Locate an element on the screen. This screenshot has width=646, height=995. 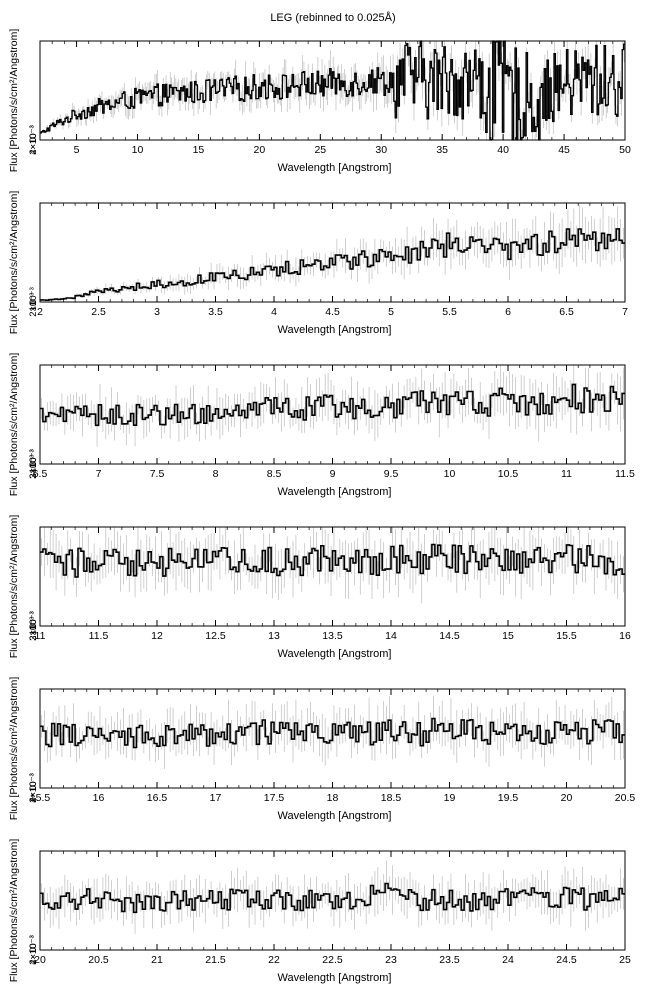
x-tick-label: 45 is located at coordinates (564, 150).